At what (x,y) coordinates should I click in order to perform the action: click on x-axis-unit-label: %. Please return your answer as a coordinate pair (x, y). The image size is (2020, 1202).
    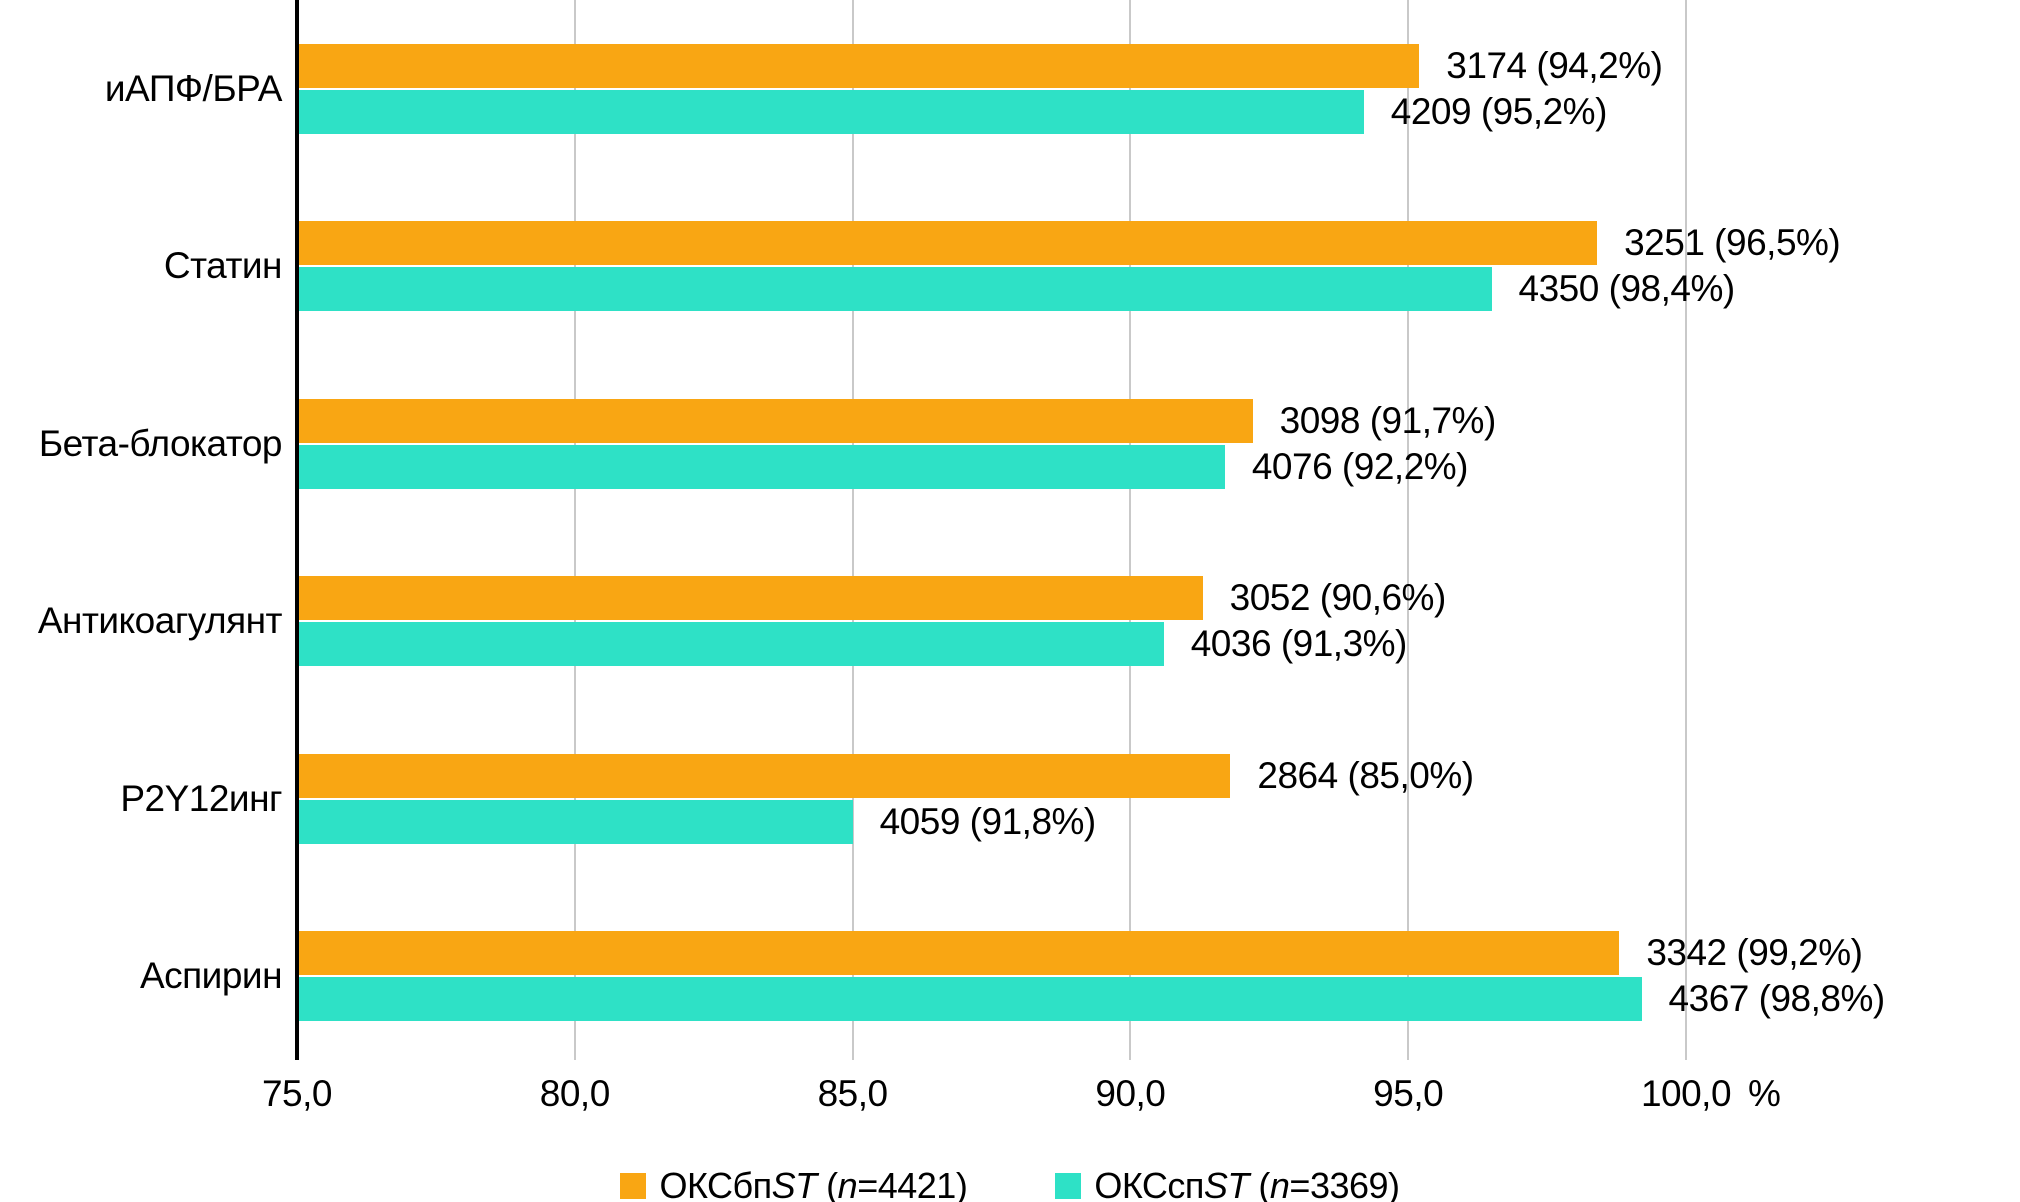
    Looking at the image, I should click on (1764, 1093).